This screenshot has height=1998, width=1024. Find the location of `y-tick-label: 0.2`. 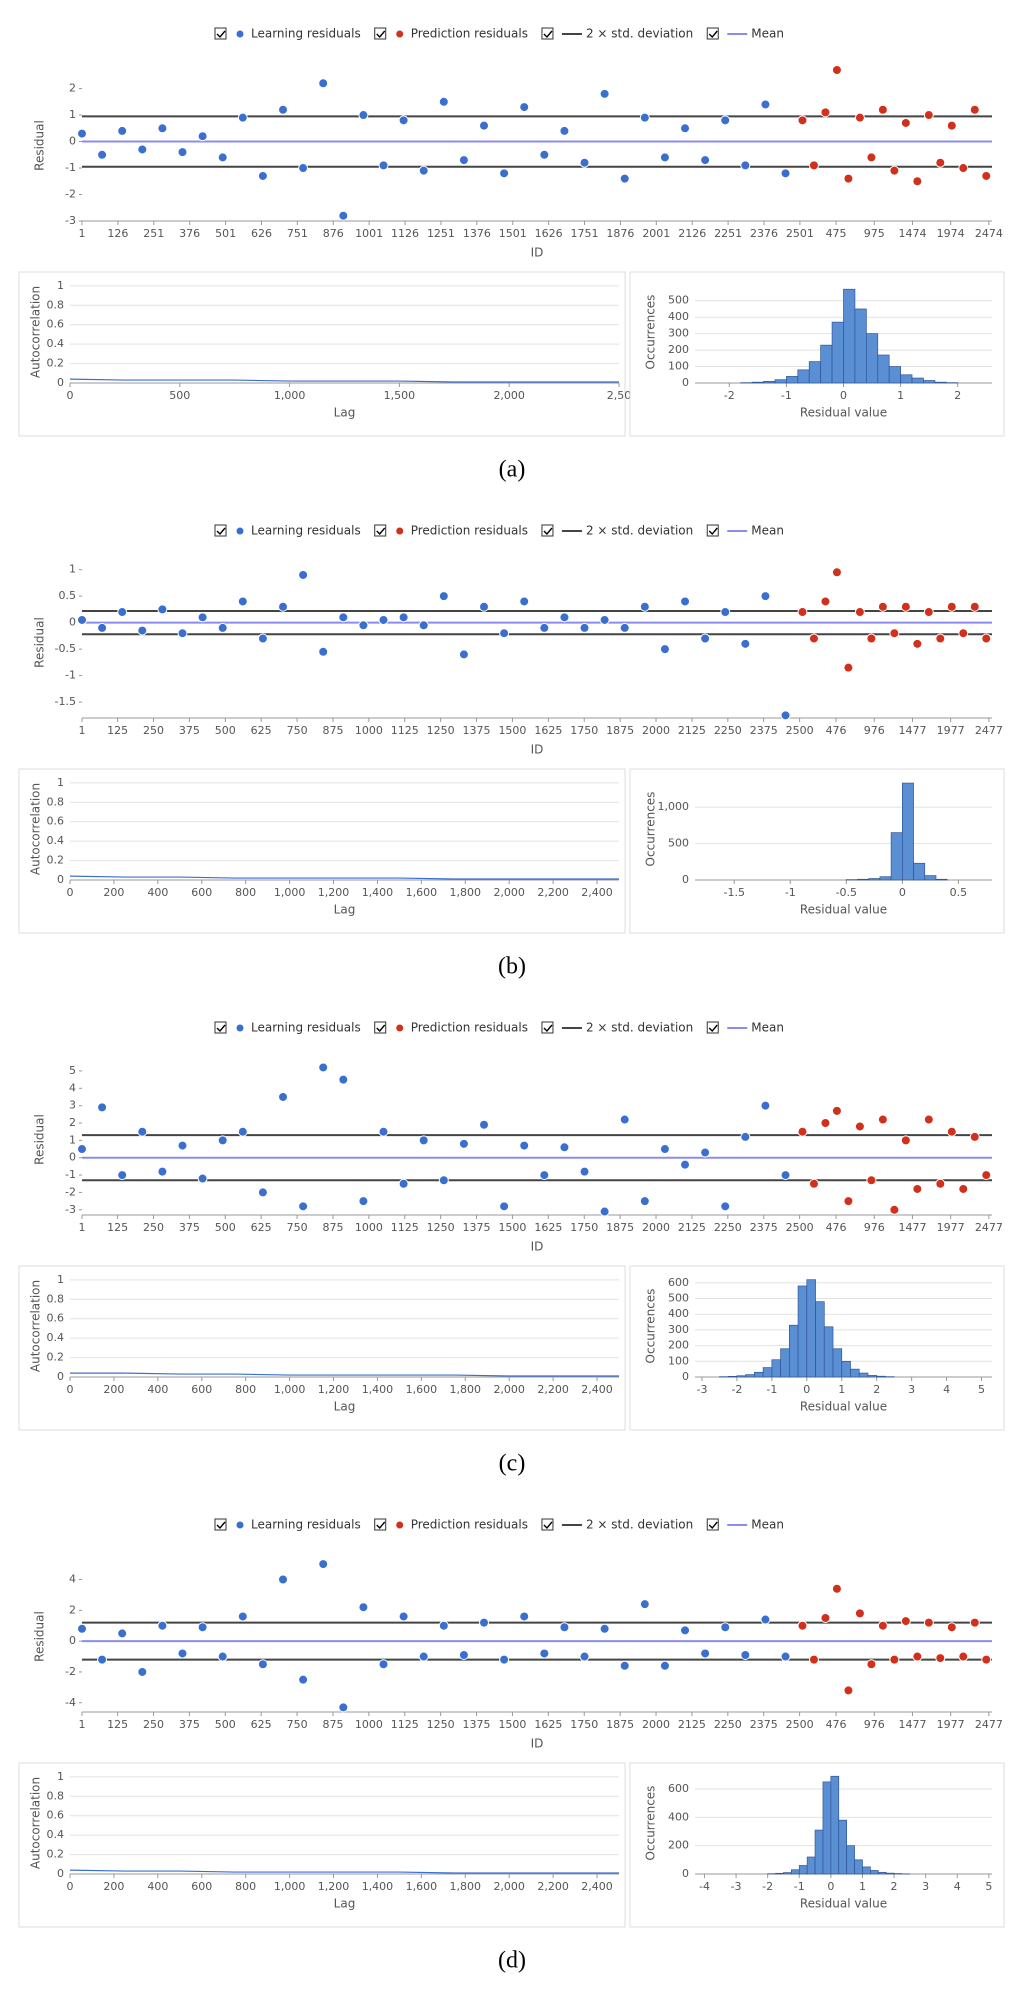

y-tick-label: 0.2 is located at coordinates (56, 1357).